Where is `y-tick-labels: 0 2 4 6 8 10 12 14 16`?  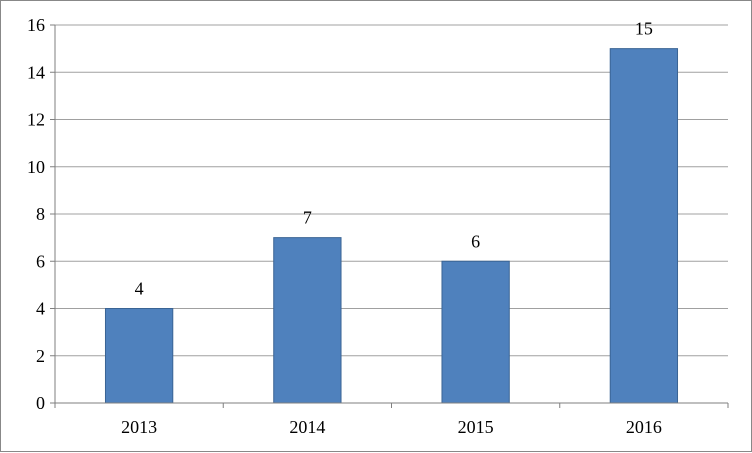
y-tick-labels: 0 2 4 6 8 10 12 14 16 is located at coordinates (36, 214).